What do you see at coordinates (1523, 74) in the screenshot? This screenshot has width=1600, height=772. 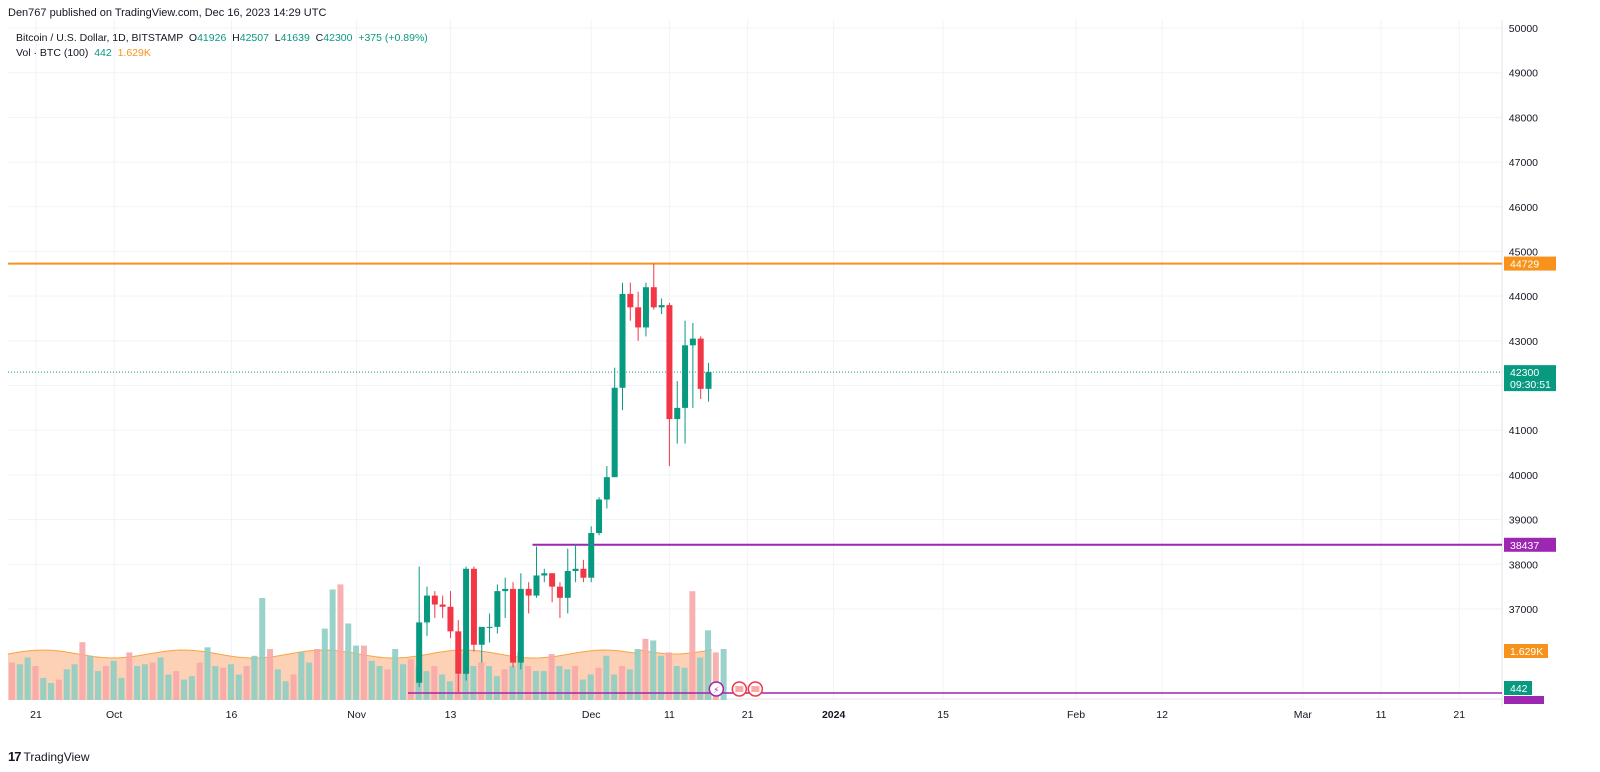 I see `price-tick-label: 49000` at bounding box center [1523, 74].